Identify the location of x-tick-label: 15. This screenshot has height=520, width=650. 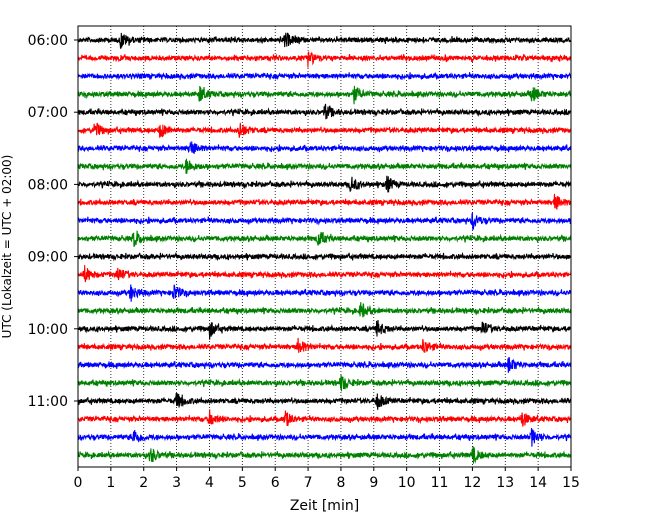
(571, 483).